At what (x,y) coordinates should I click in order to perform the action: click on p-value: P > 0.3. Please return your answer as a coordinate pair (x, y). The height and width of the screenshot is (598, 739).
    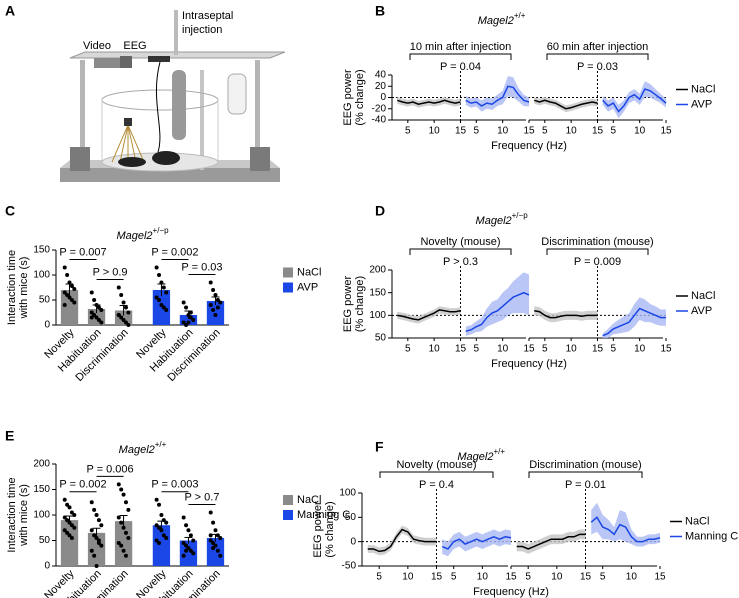
    Looking at the image, I should click on (460, 262).